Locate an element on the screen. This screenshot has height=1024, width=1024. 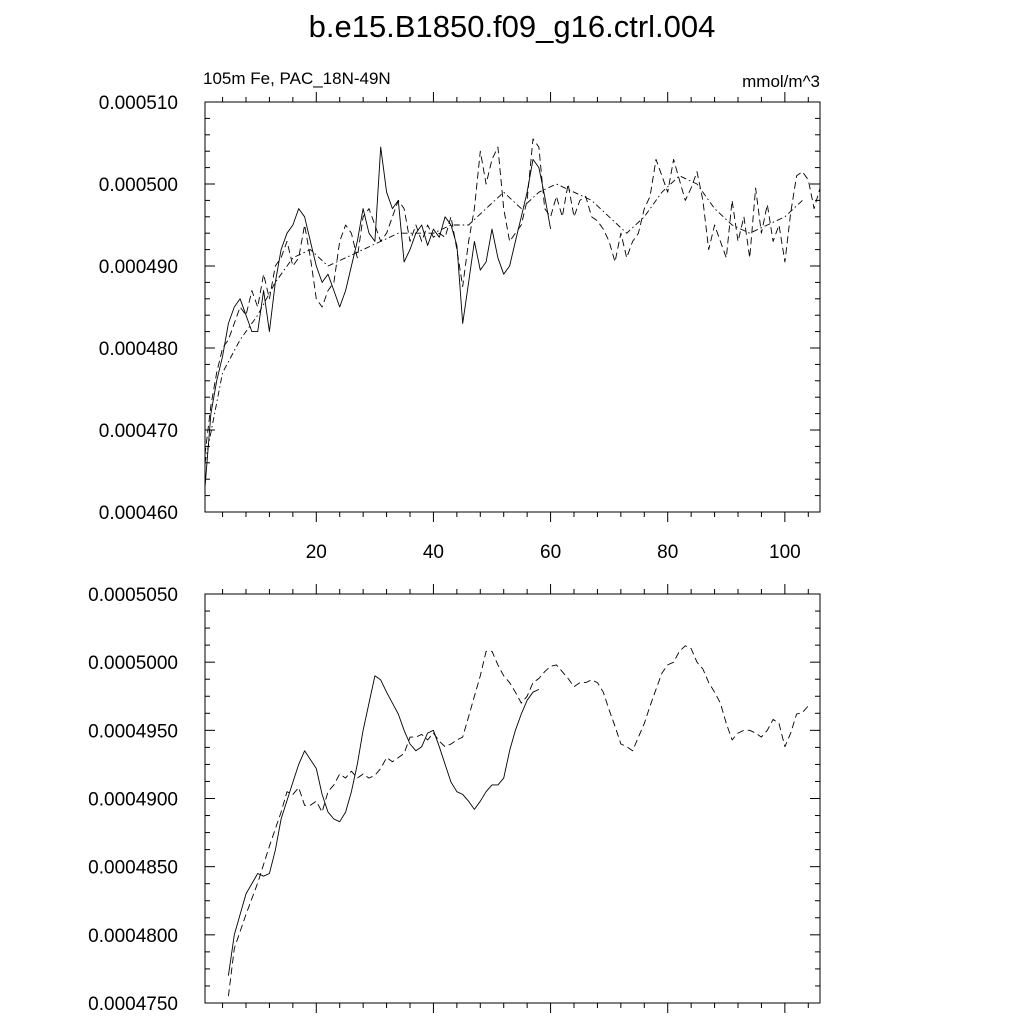
y-tick-label: 0.000490 is located at coordinates (138, 267).